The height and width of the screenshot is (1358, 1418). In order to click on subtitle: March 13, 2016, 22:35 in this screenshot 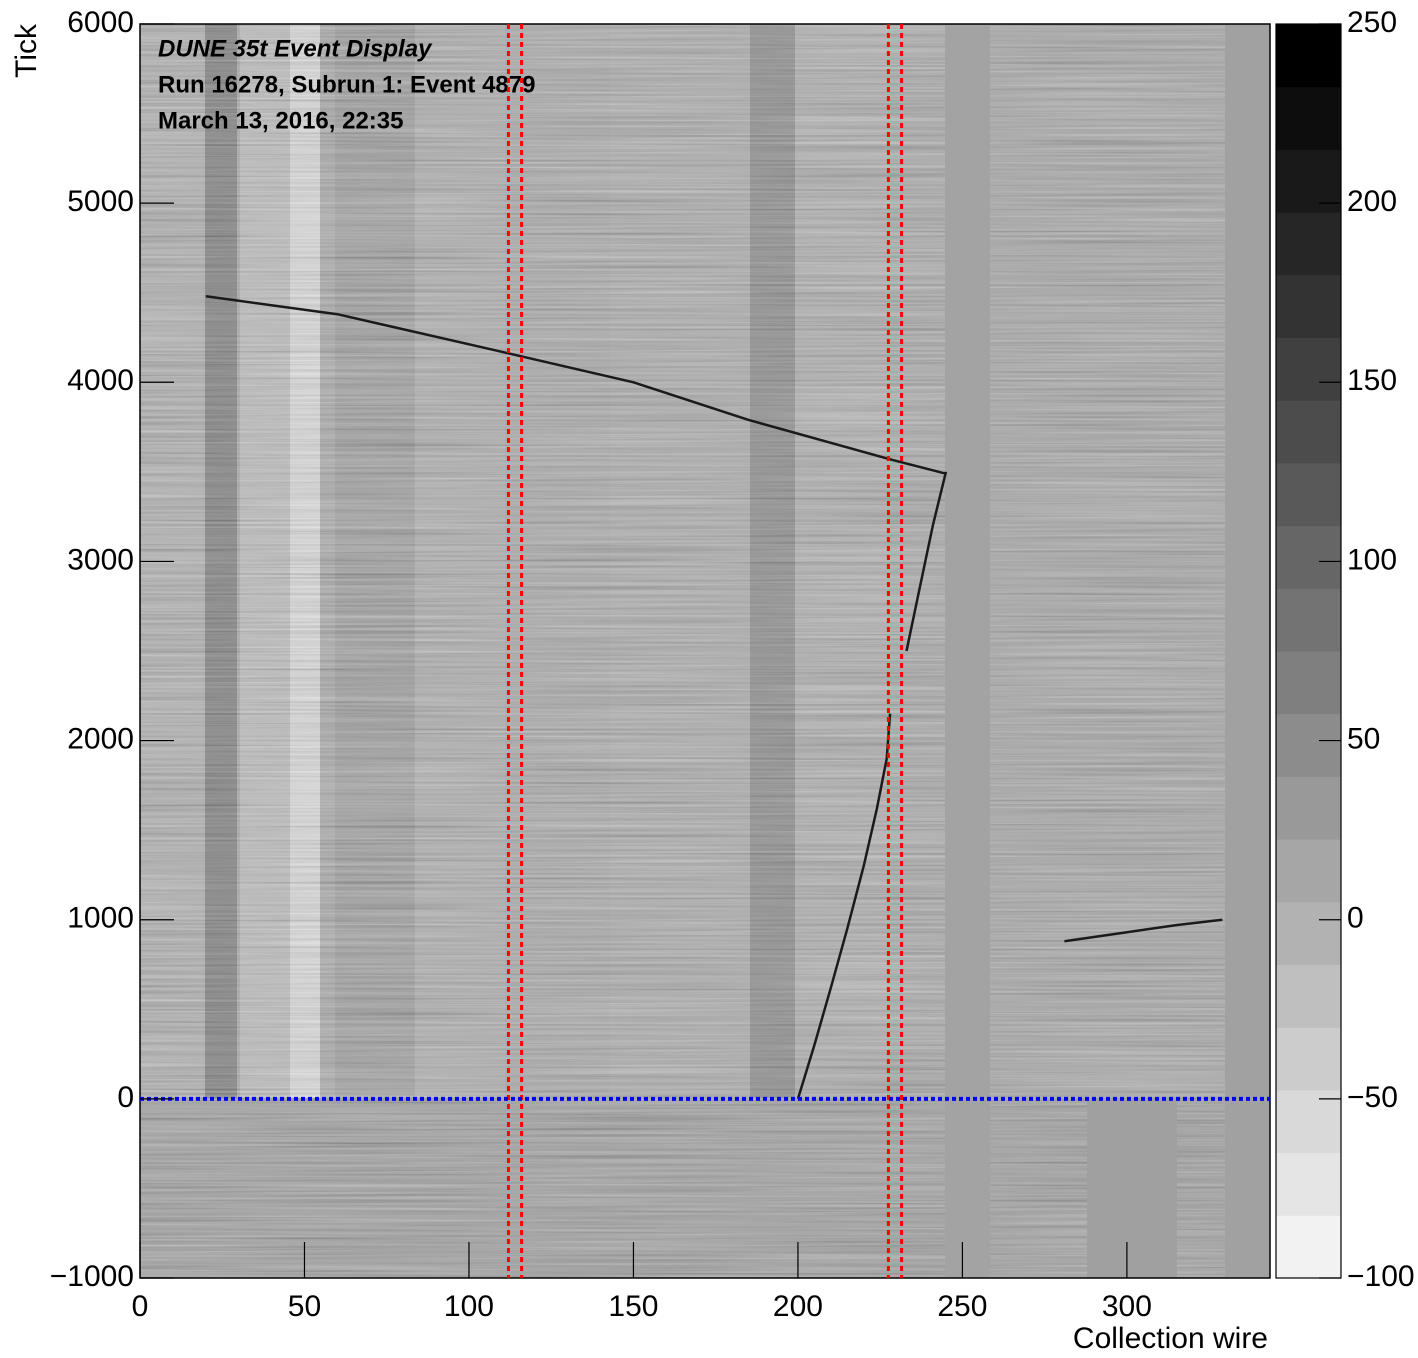, I will do `click(281, 120)`.